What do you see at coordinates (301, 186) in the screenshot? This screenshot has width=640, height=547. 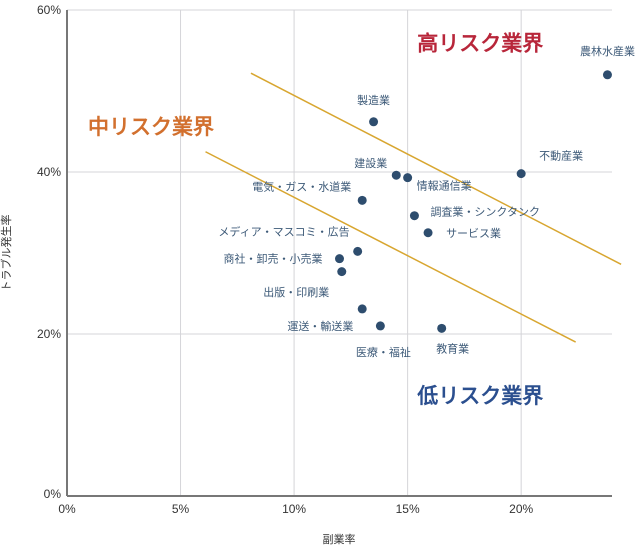 I see `point-label: 電気・ガス・水道業` at bounding box center [301, 186].